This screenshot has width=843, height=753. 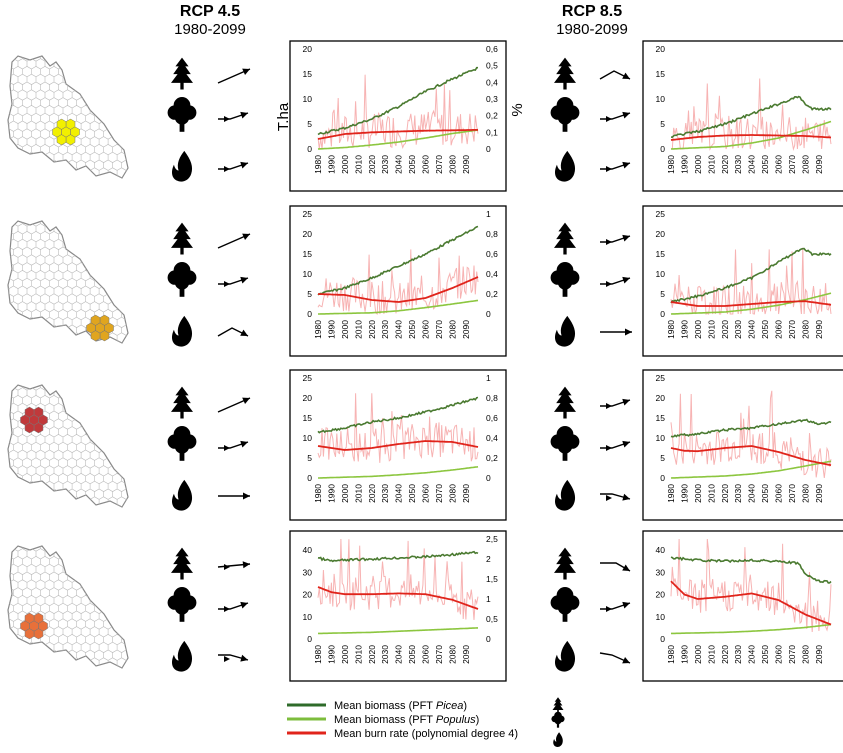 I want to click on y2-tick-label: 0,4, so click(x=492, y=274).